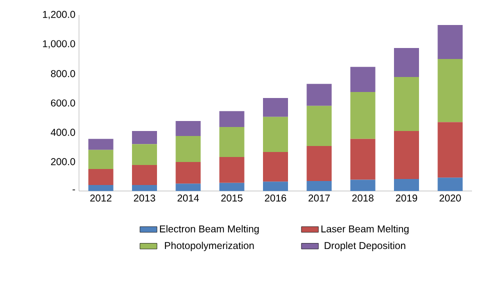 The height and width of the screenshot is (292, 484). I want to click on y-tick-label: 1,200.0, so click(59, 15).